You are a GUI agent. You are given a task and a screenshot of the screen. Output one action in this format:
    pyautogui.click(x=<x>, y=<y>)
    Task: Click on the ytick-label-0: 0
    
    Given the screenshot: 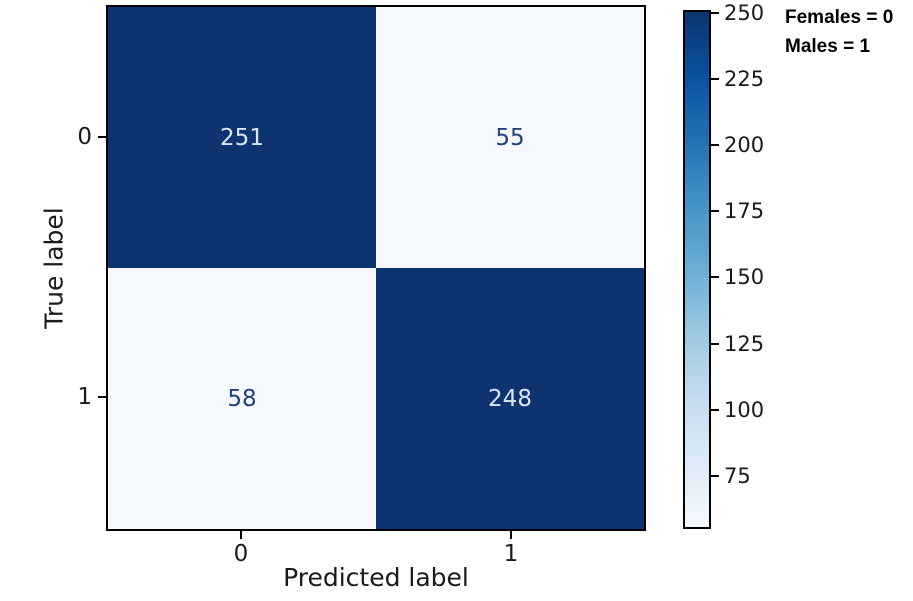 What is the action you would take?
    pyautogui.click(x=84, y=137)
    